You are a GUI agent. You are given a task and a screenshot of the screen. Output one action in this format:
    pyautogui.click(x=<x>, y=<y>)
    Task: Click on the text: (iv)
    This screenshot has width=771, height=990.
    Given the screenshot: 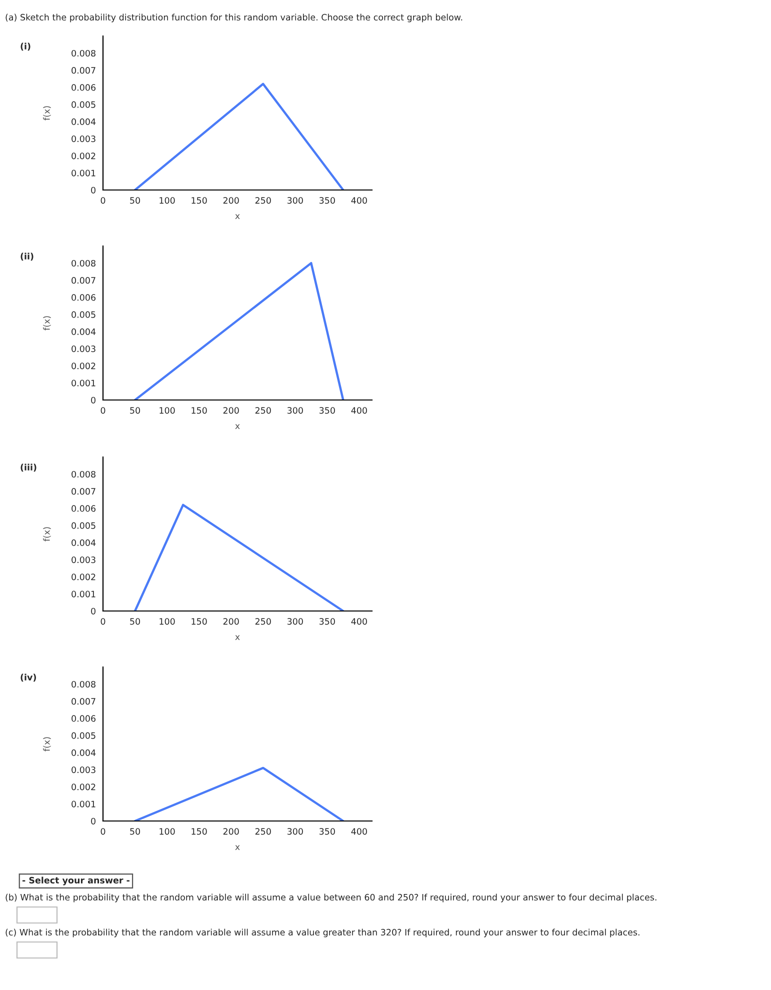 What is the action you would take?
    pyautogui.click(x=28, y=678)
    